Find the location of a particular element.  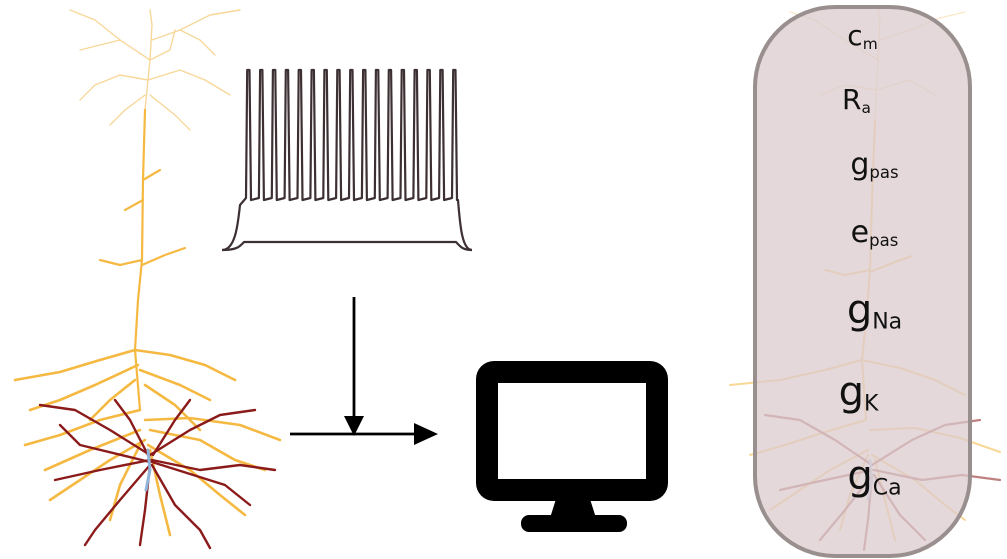

param-gca: gCa is located at coordinates (874, 477).